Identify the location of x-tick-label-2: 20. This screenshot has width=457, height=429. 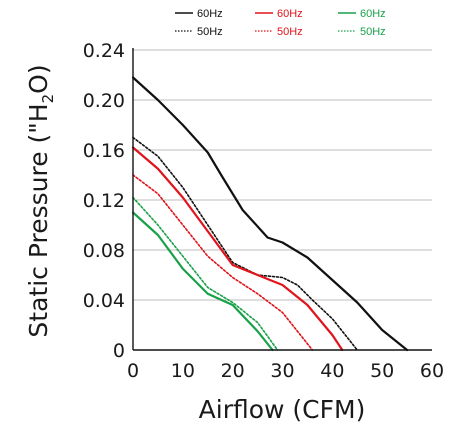
(233, 371).